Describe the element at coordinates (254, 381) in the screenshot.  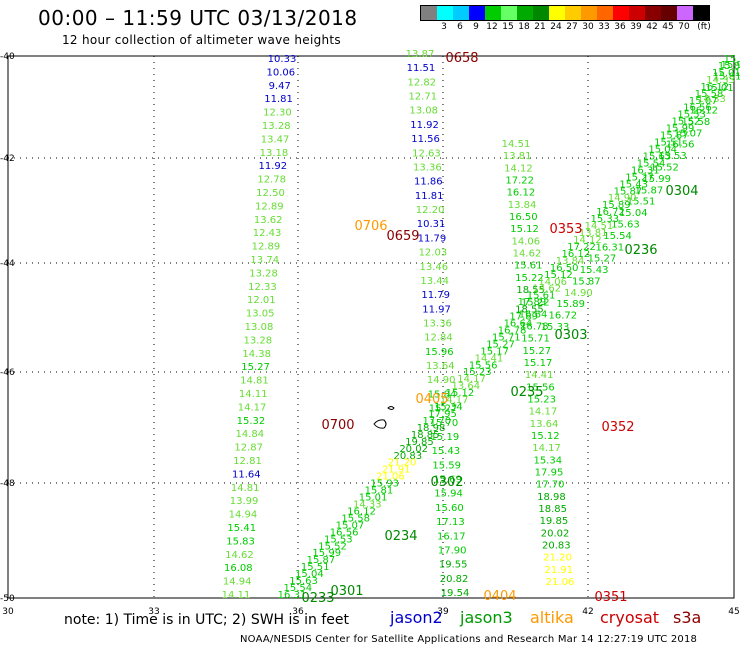
I see `wave-height-value: 14.81` at that location.